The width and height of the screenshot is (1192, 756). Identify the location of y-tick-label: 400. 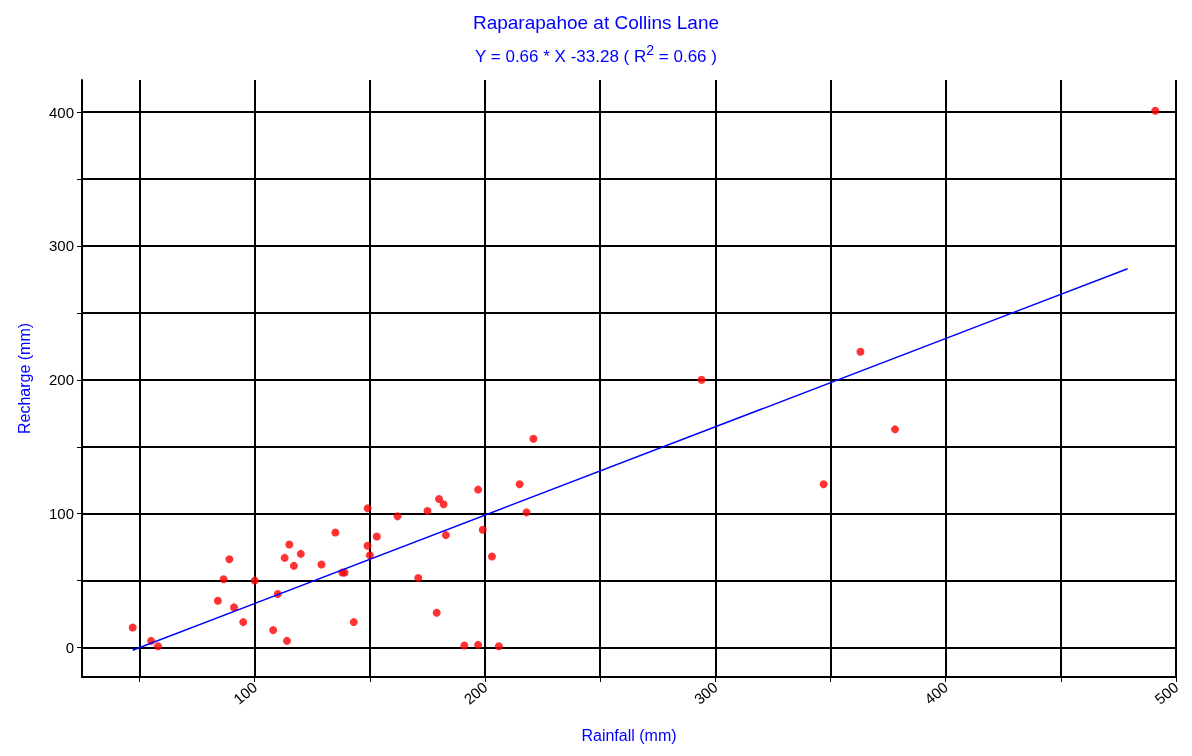
(61, 112).